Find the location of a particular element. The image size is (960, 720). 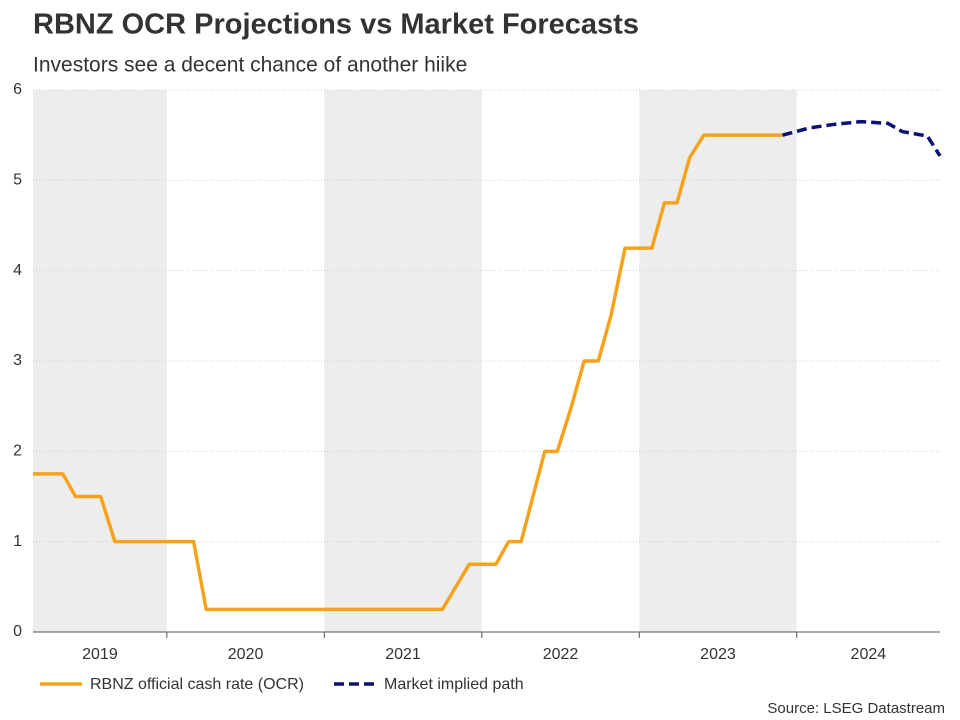

year-band is located at coordinates (403, 361).